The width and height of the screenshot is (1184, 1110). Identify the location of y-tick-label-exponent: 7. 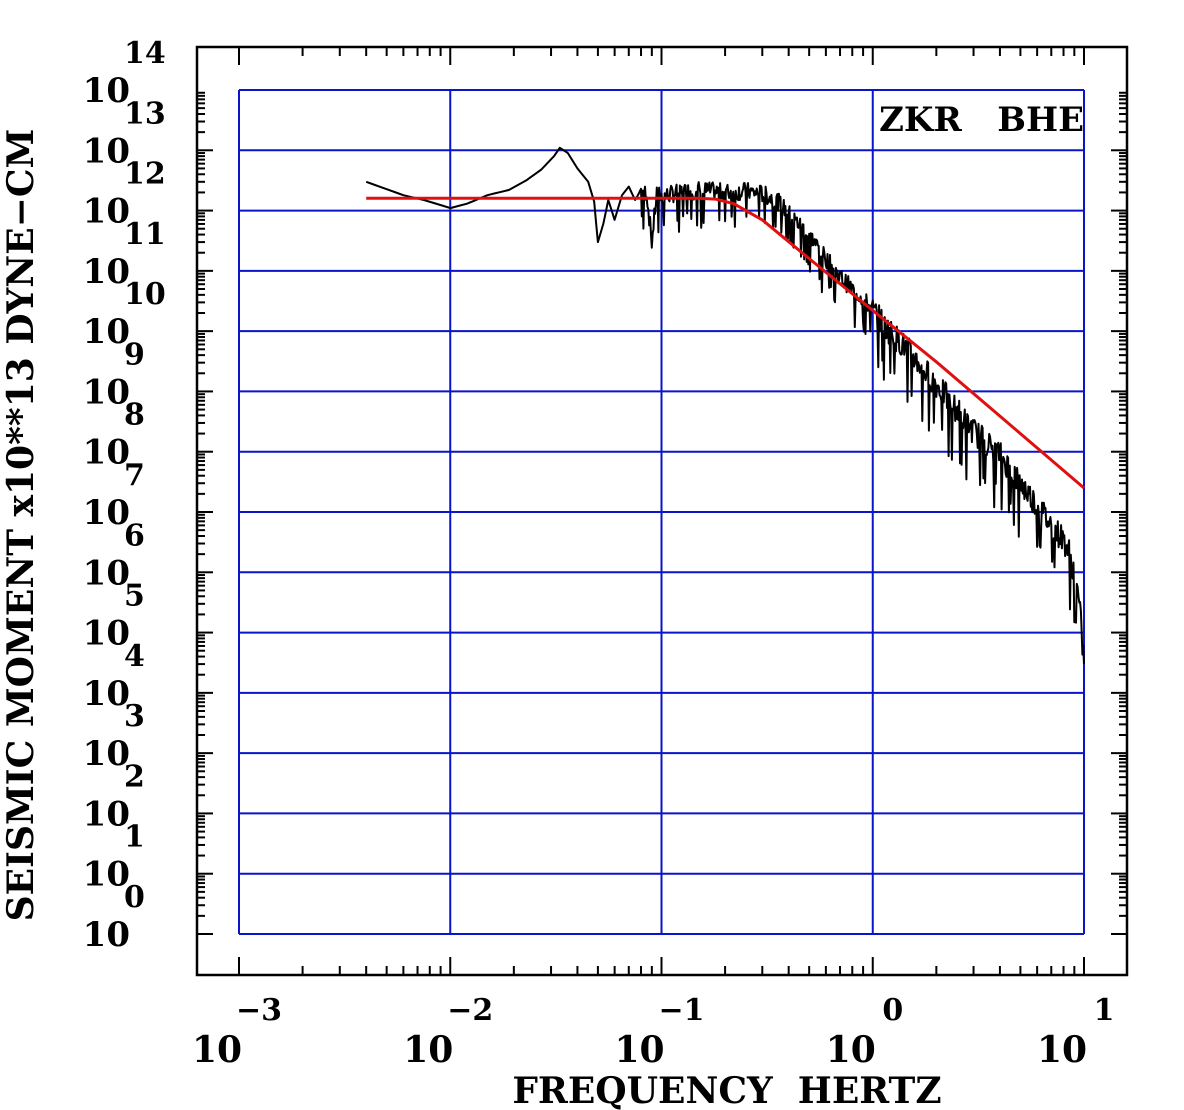
(134, 475).